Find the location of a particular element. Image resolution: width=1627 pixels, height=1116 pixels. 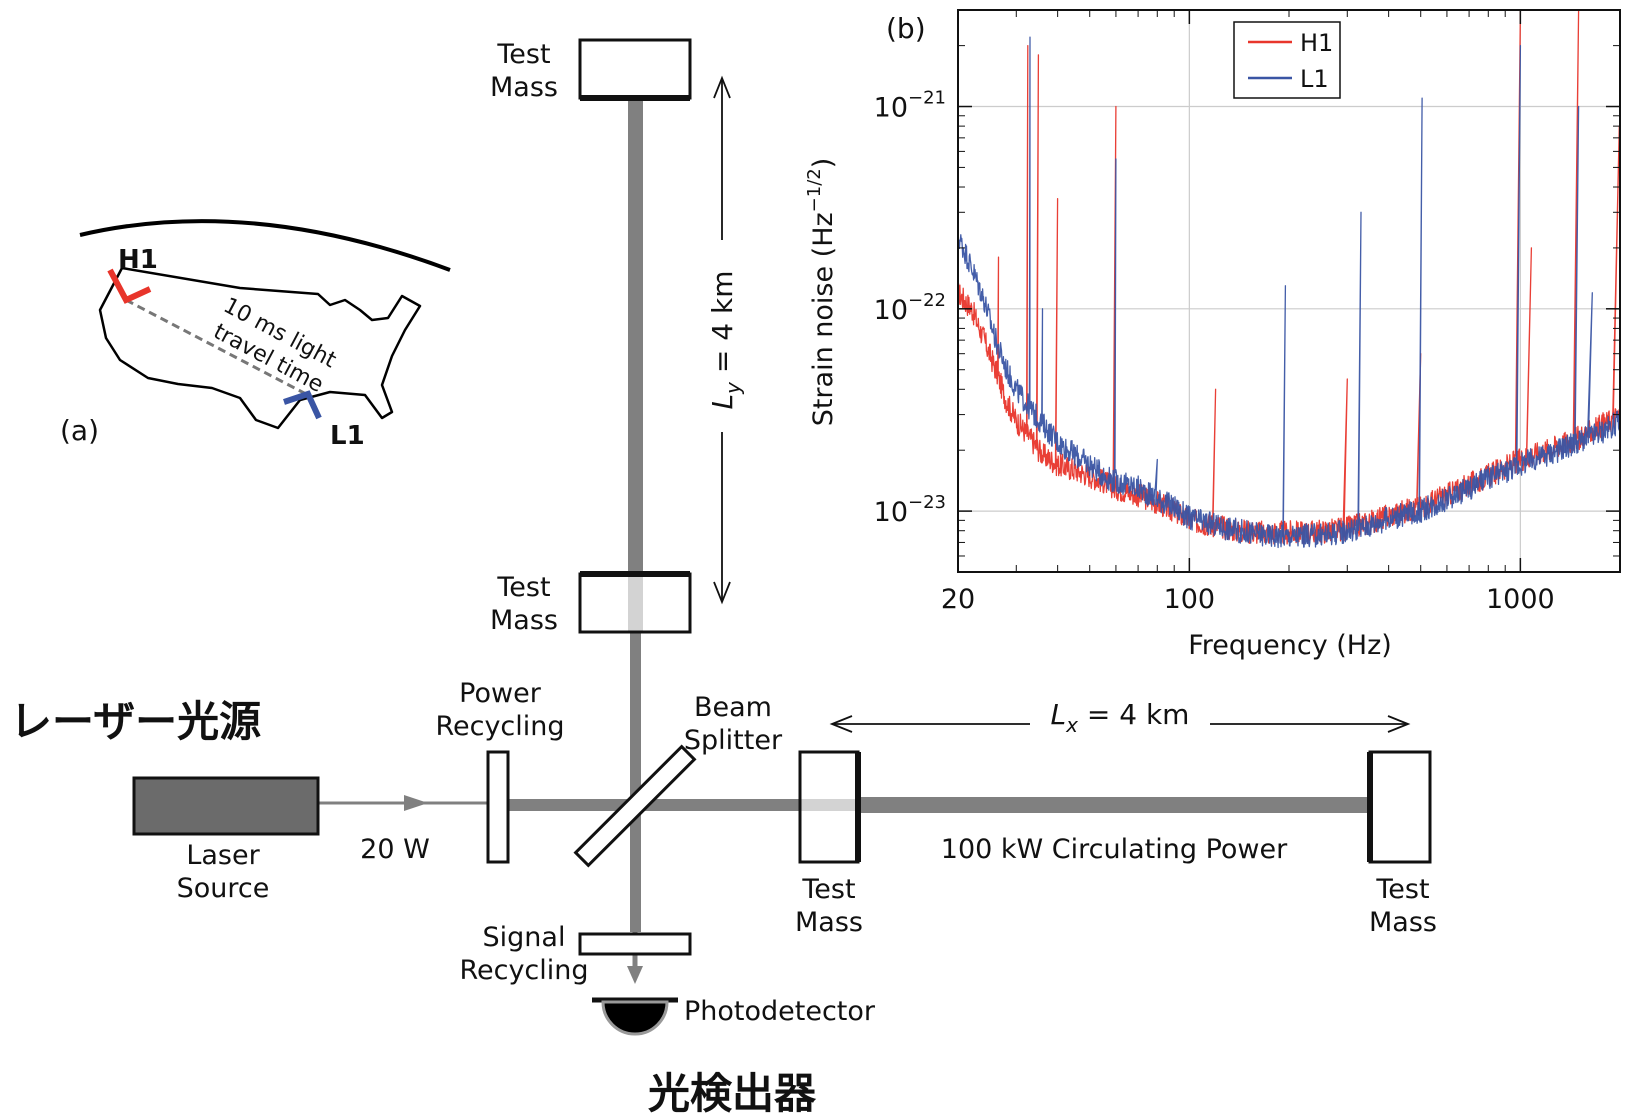

jp-photodetector-label: 光検出器 is located at coordinates (732, 1092).